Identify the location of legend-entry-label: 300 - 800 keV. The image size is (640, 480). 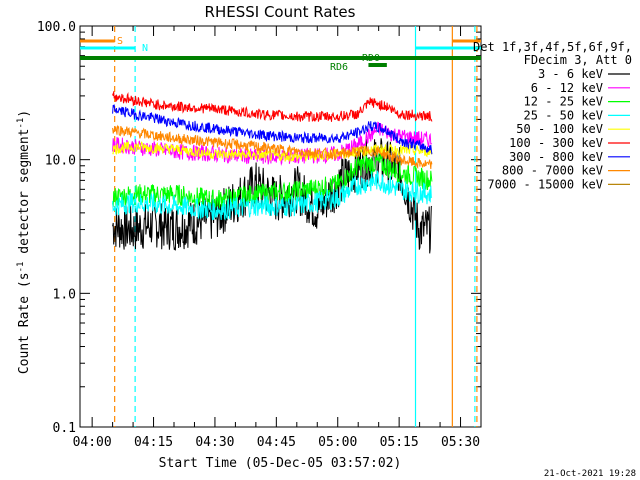
(556, 157).